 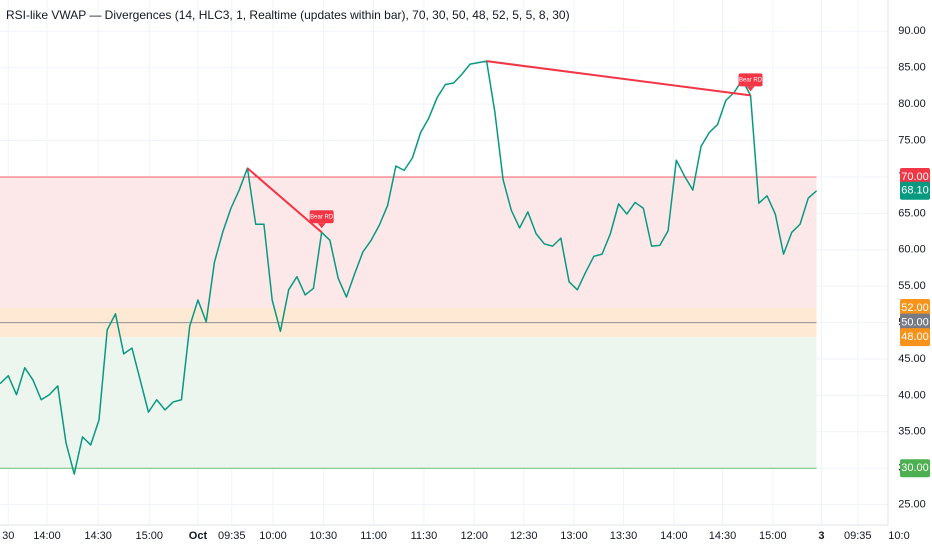 I want to click on x-tick-label: 3, so click(x=821, y=536).